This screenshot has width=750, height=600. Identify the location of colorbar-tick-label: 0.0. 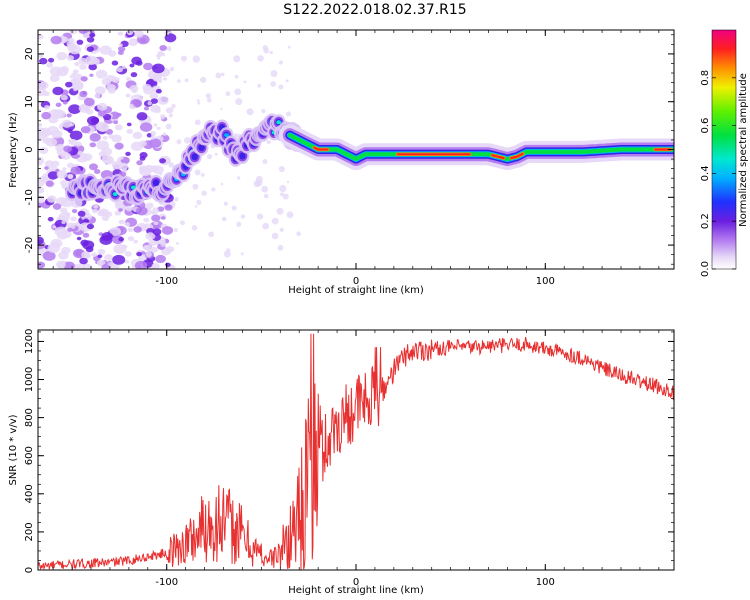
(705, 269).